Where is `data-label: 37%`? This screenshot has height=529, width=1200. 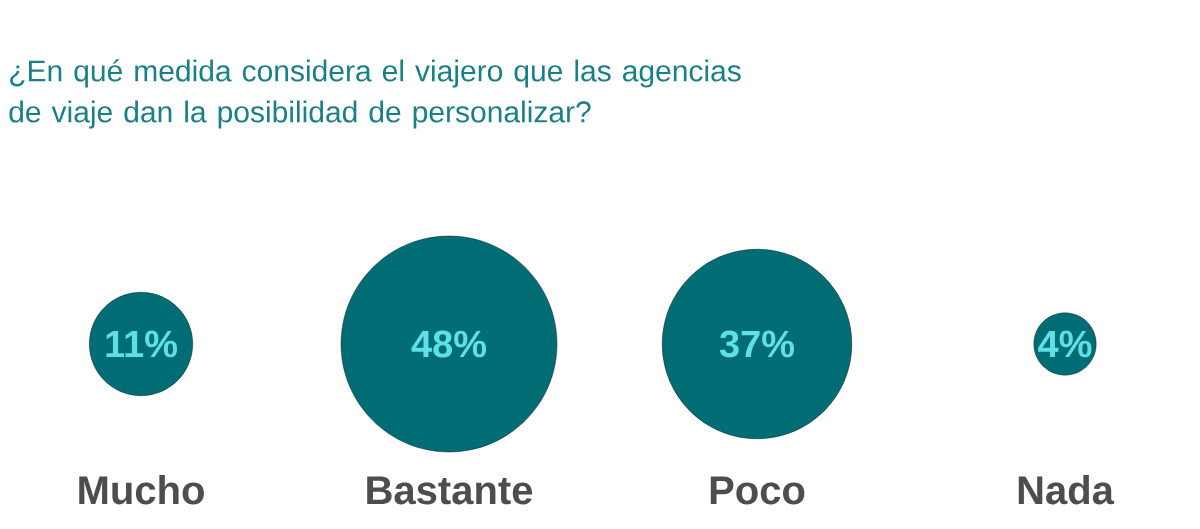
data-label: 37% is located at coordinates (757, 344).